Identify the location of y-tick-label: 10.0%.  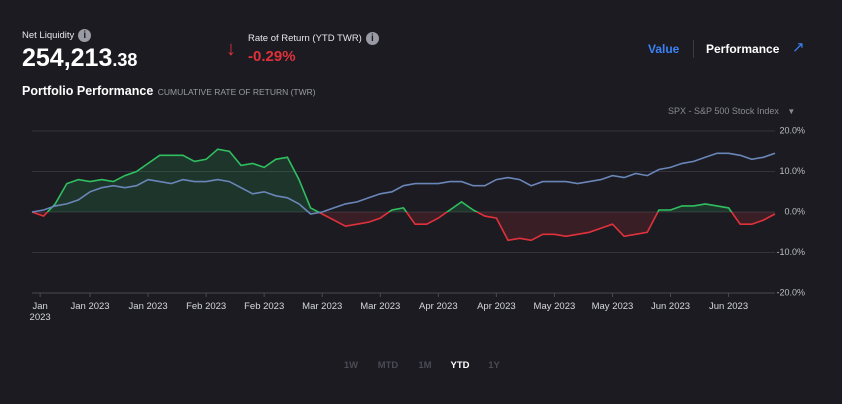
(792, 171).